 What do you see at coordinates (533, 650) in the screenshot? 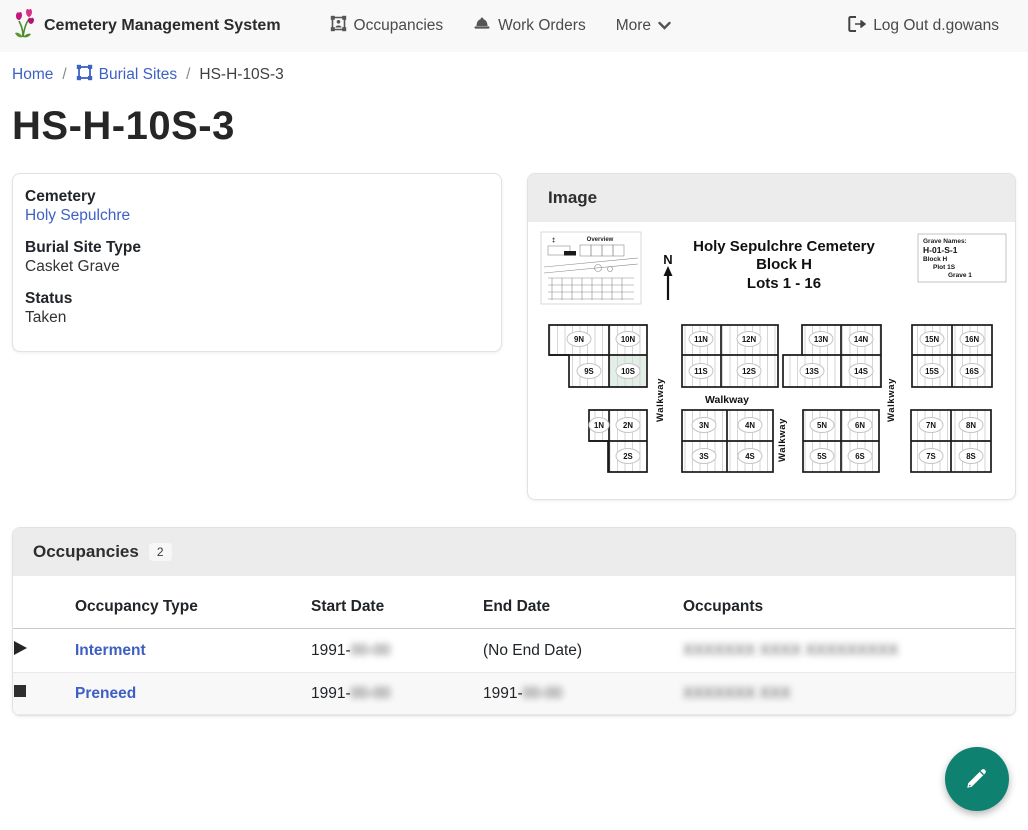
I see `end-date-value: (No End Date)` at bounding box center [533, 650].